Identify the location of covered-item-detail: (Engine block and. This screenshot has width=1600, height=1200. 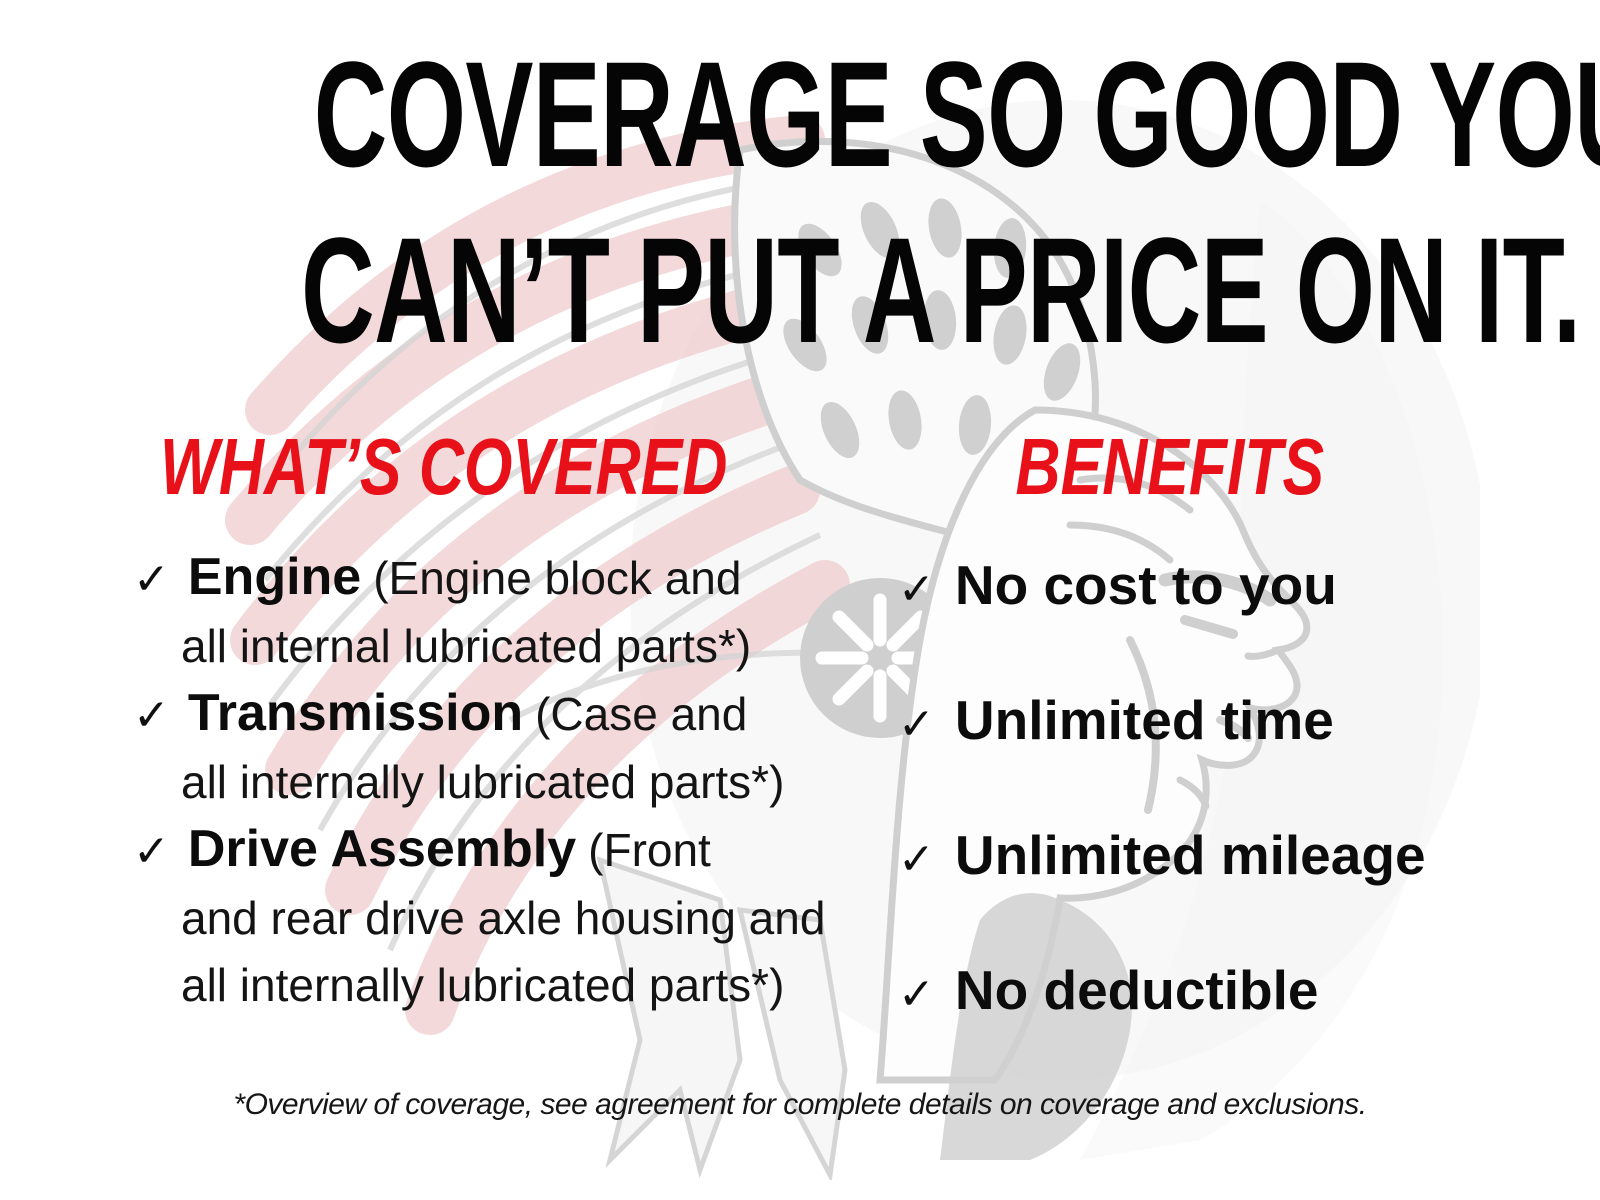
(557, 578).